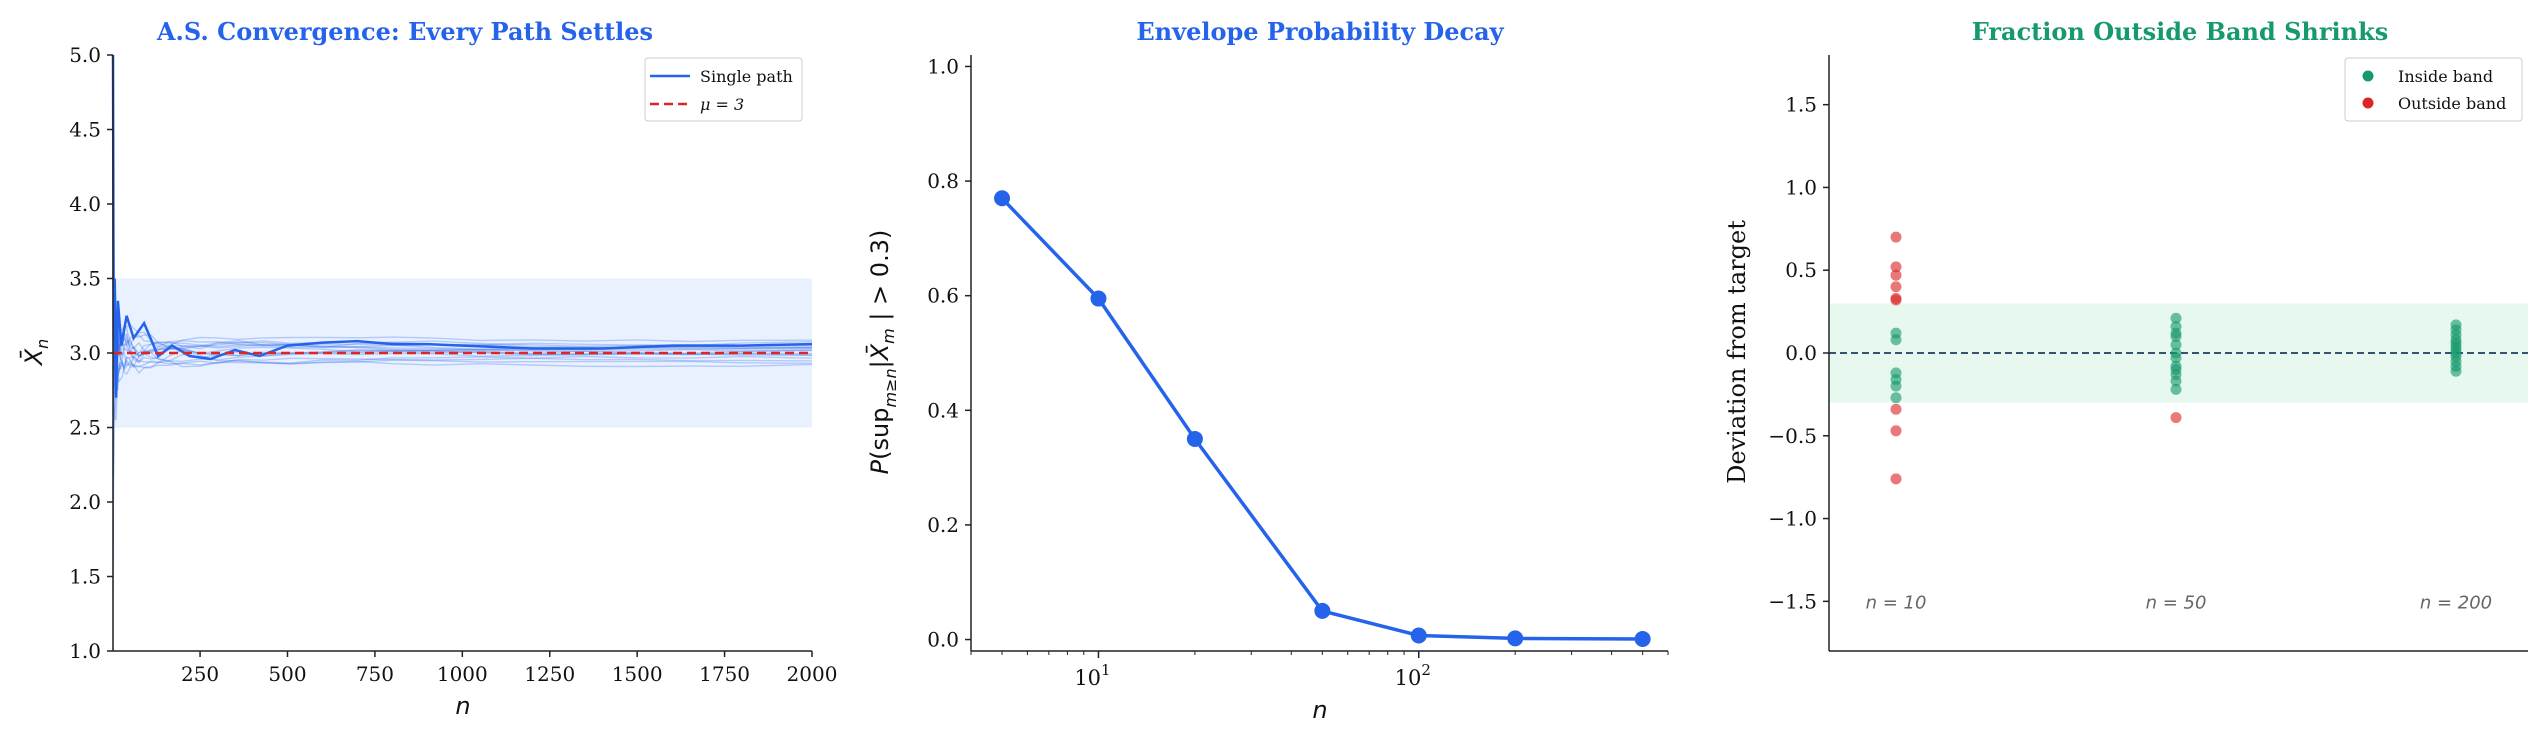 The height and width of the screenshot is (745, 2545). I want to click on deviation-points, so click(2176, 358).